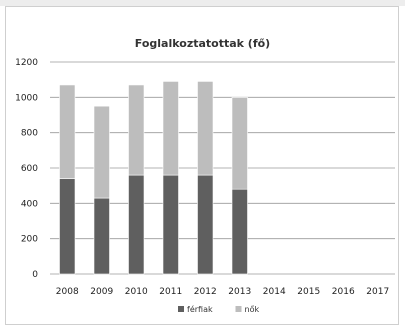 Image resolution: width=405 pixels, height=331 pixels. I want to click on x-tick-label: 2017, so click(377, 292).